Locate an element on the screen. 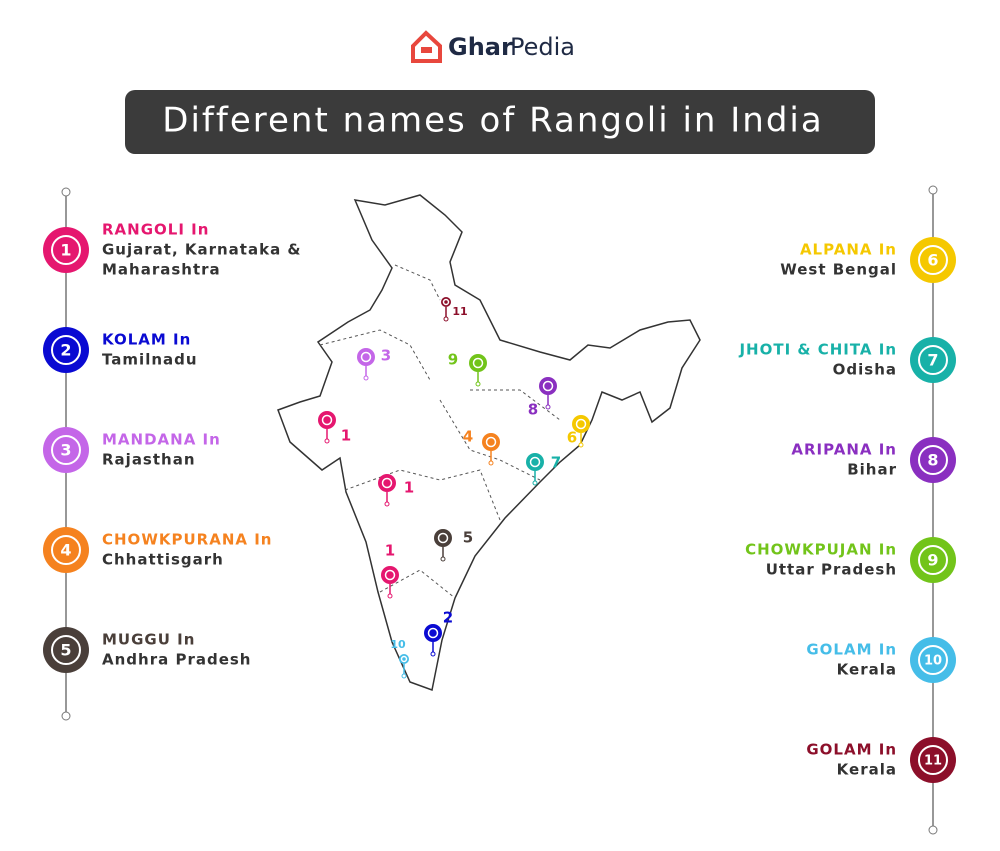 This screenshot has height=851, width=1000. logo-icon-inner is located at coordinates (426, 50).